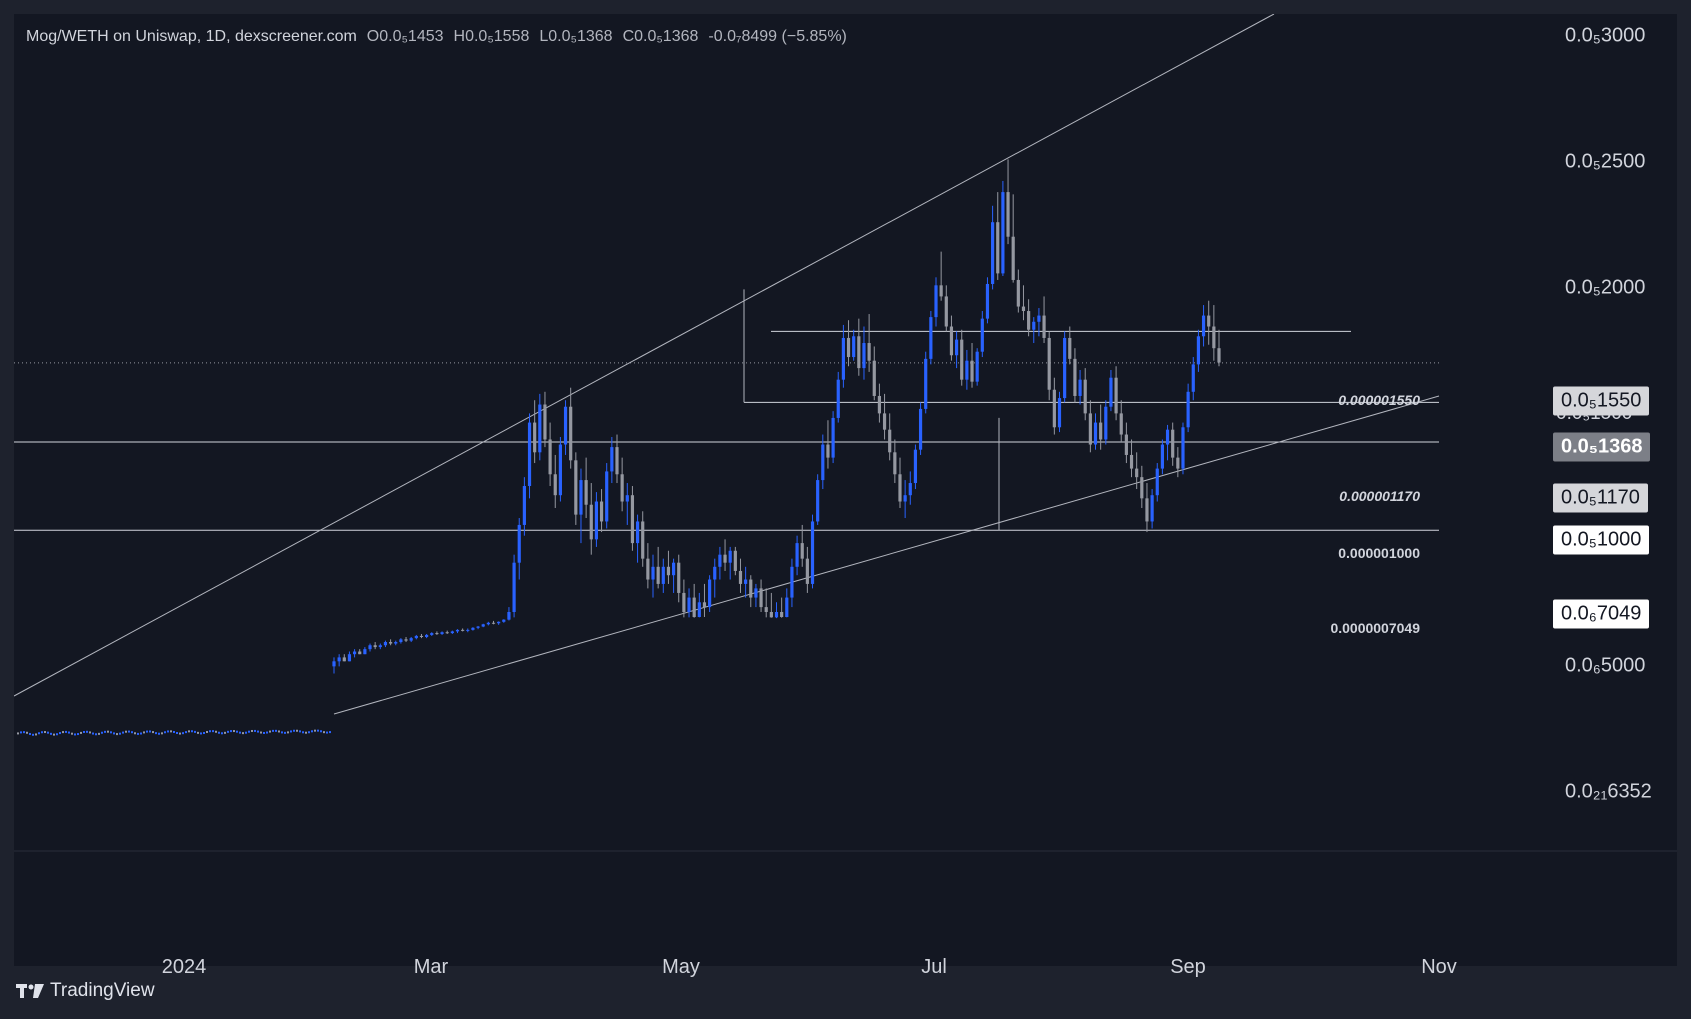 This screenshot has height=1019, width=1691. Describe the element at coordinates (1601, 401) in the screenshot. I see `level-tag-1550: 0.0₅1550` at that location.